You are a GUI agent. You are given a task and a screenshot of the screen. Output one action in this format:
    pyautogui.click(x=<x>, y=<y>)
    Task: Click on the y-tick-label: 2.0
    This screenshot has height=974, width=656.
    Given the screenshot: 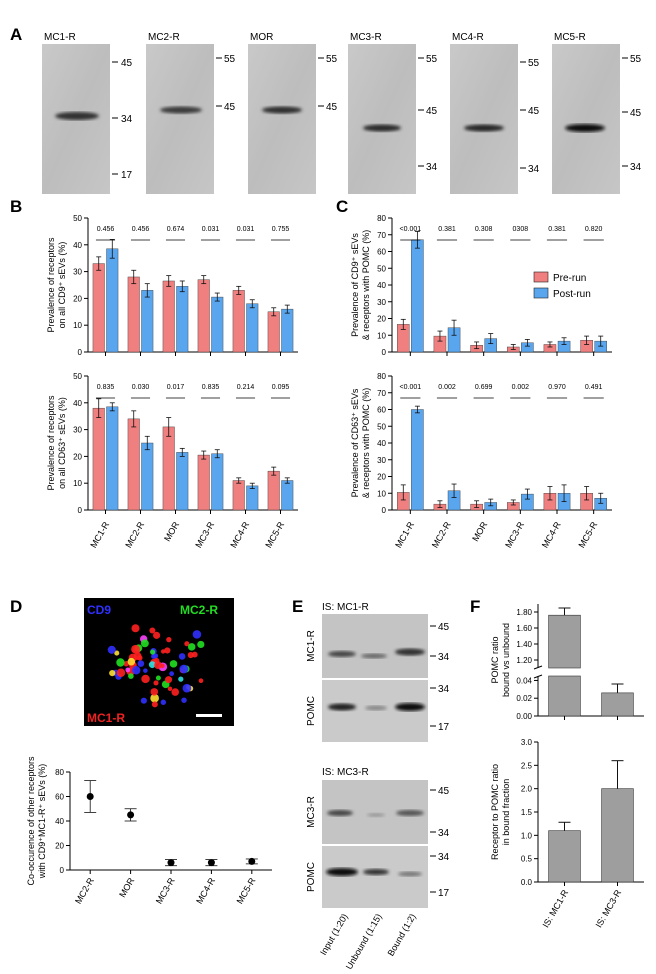 What is the action you would take?
    pyautogui.click(x=527, y=789)
    